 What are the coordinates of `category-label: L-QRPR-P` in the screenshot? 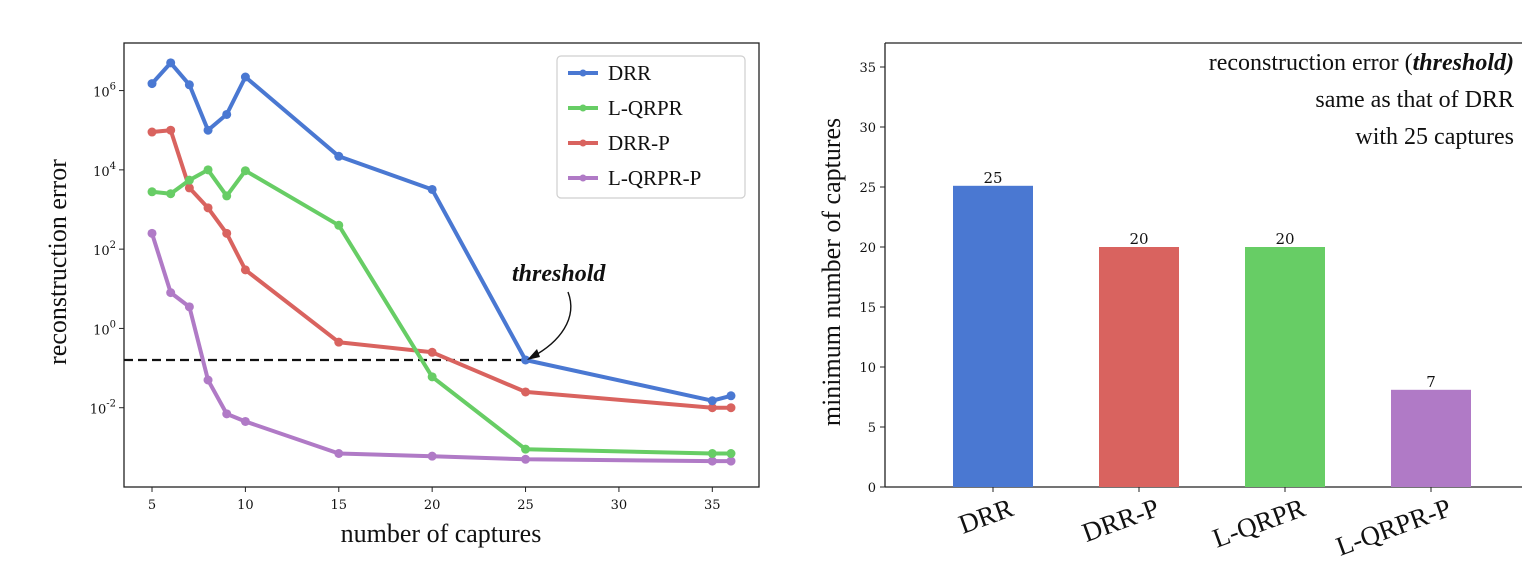 It's located at (1393, 526).